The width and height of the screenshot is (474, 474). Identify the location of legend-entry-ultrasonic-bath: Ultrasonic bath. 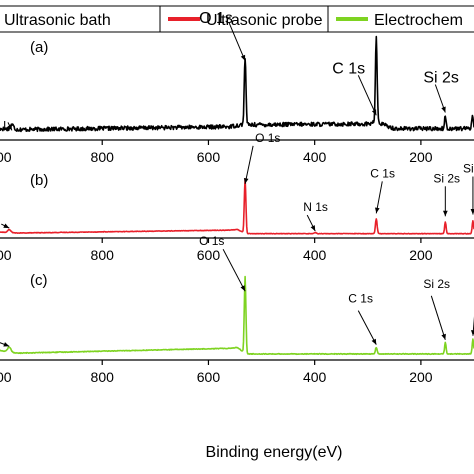
(57, 20).